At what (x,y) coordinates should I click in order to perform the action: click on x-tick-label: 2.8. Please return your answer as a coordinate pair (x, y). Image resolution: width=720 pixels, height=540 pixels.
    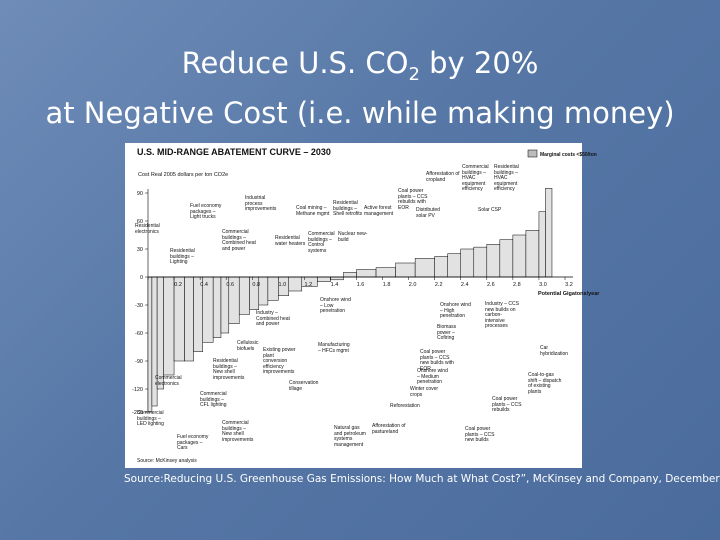
    Looking at the image, I should click on (517, 285).